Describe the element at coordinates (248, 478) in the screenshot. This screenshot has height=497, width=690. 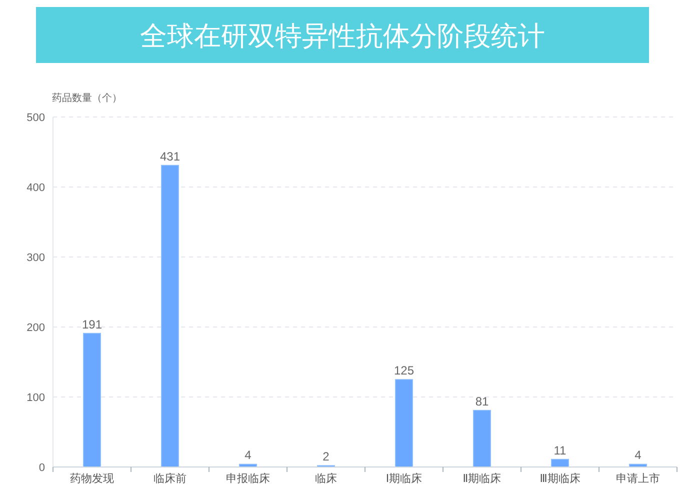
I see `x-tick-label: 申报临床` at that location.